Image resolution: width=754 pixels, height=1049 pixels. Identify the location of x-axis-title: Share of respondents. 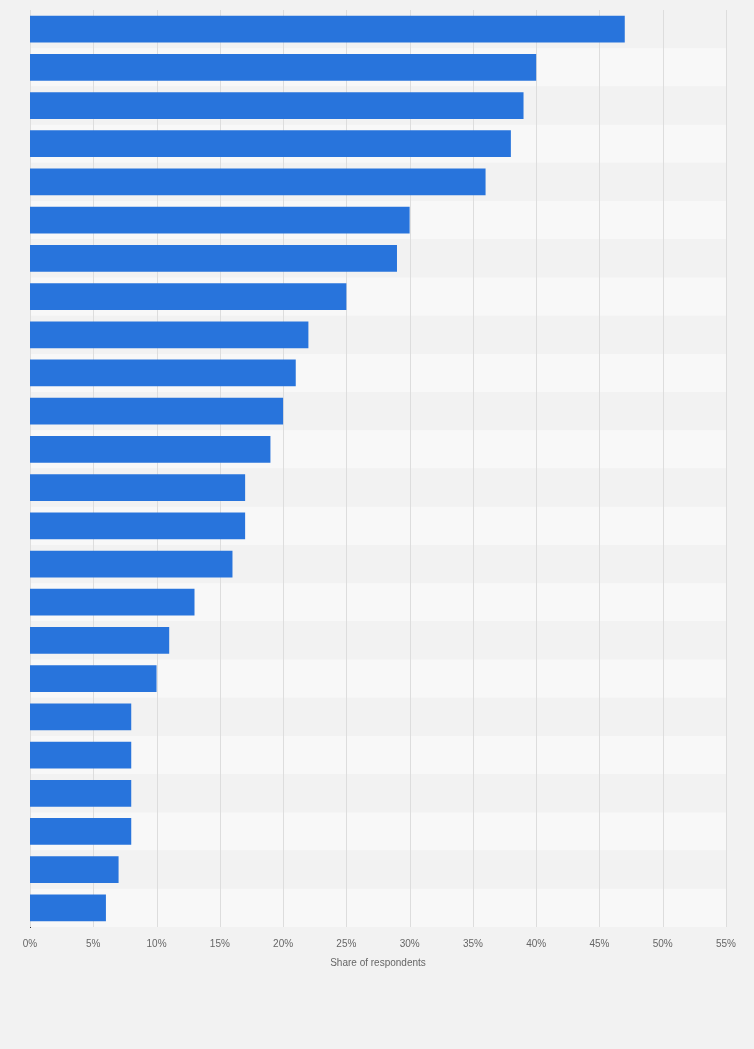
(378, 962).